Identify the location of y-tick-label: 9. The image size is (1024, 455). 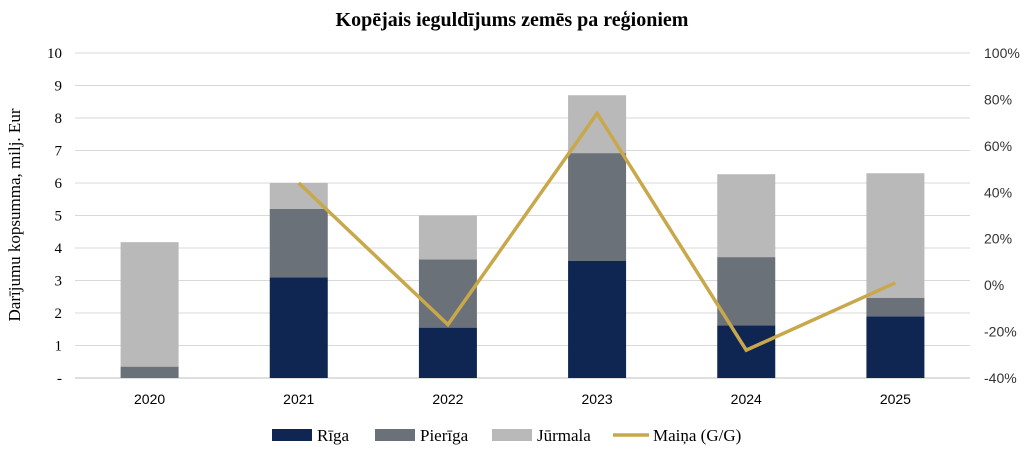
(59, 87).